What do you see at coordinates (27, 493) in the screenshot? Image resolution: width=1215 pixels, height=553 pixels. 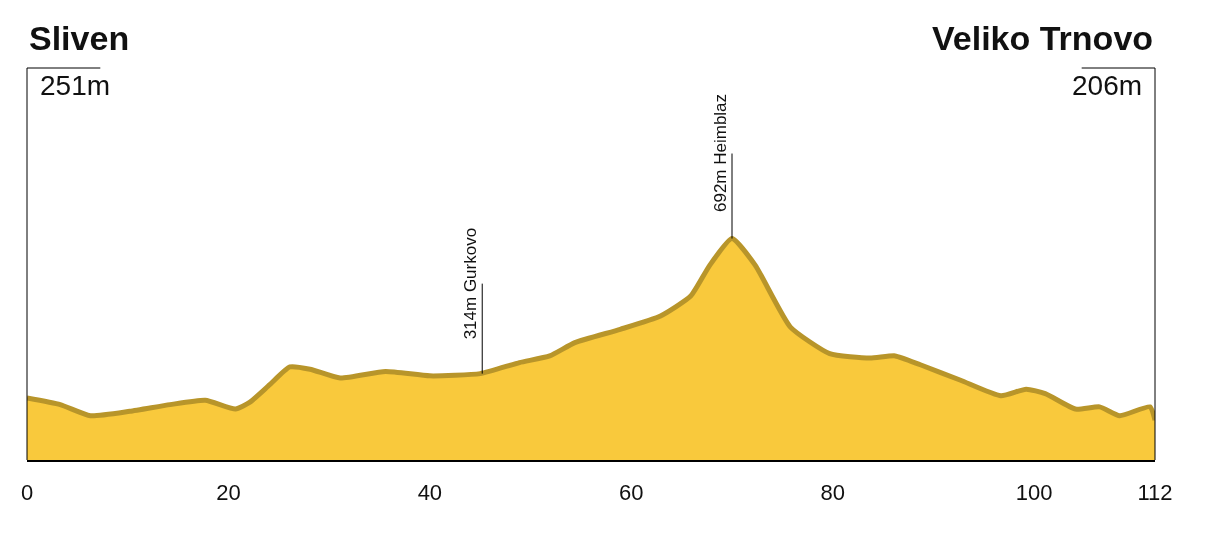 I see `x-tick-label: 0` at bounding box center [27, 493].